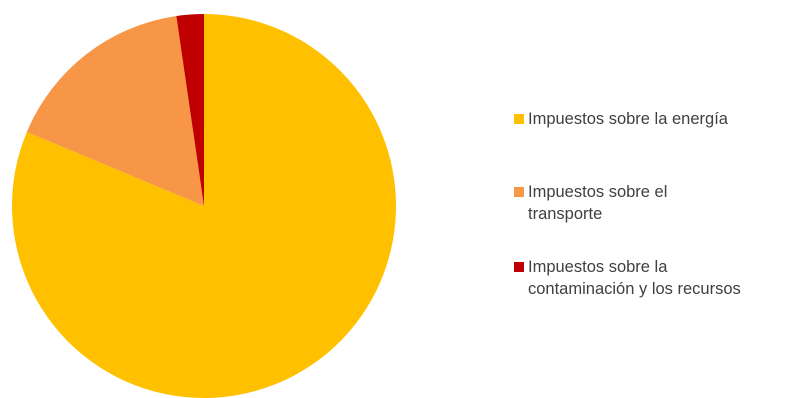 This screenshot has height=398, width=811. Describe the element at coordinates (628, 119) in the screenshot. I see `legend-label-energia: Impuestos sobre la energía` at that location.